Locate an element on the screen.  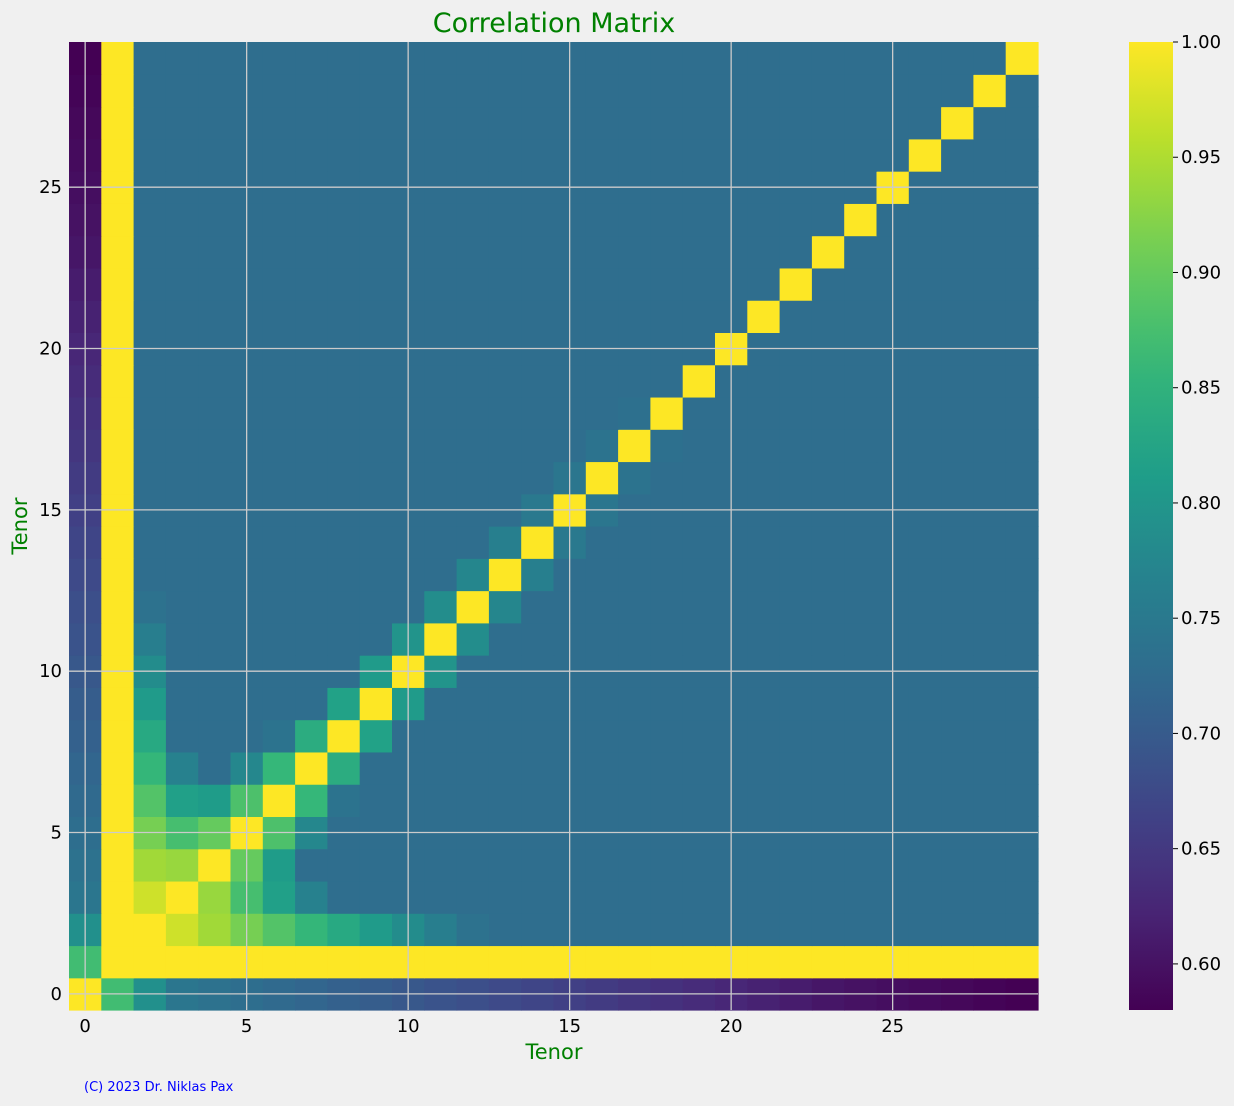
colorbar-tick-label: 0.70 is located at coordinates (1201, 733).